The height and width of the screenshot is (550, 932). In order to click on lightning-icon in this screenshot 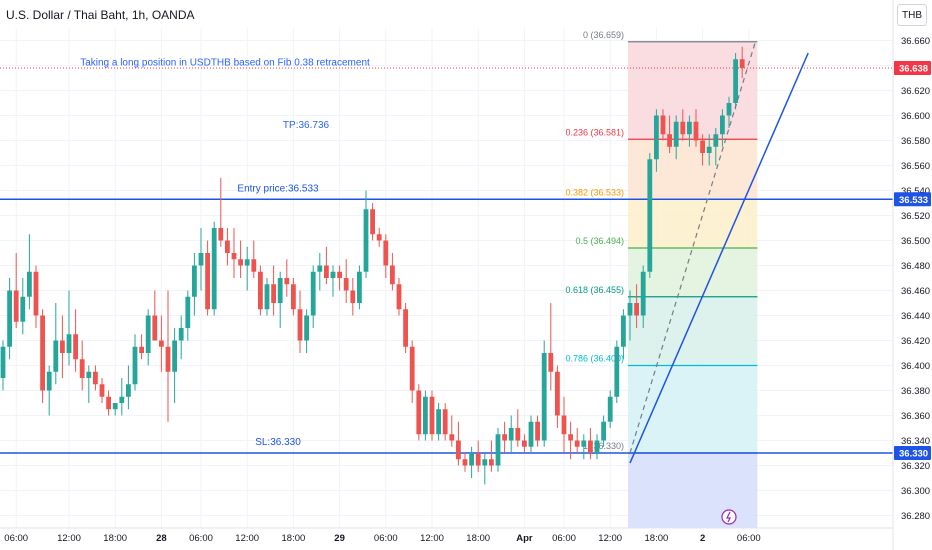, I will do `click(729, 517)`.